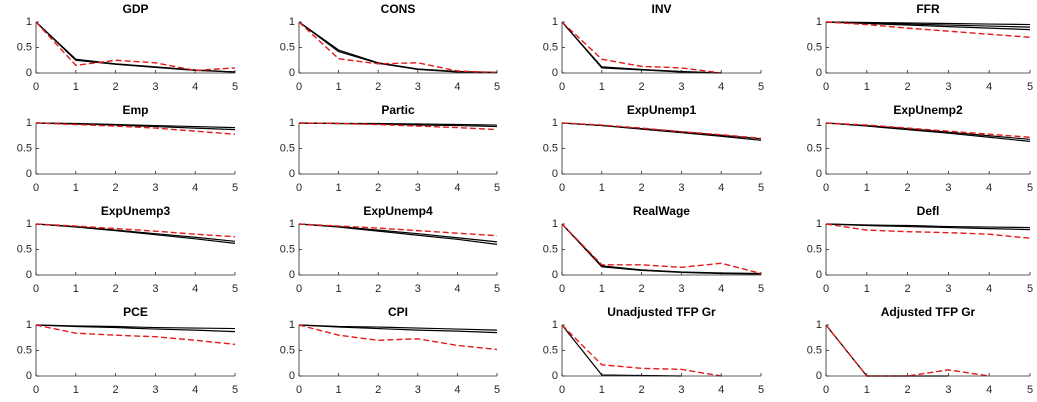 This screenshot has width=1037, height=402. Describe the element at coordinates (390, 148) in the screenshot. I see `subplot: Partic 0 0.5 1 0 1 2 3 4 5` at that location.